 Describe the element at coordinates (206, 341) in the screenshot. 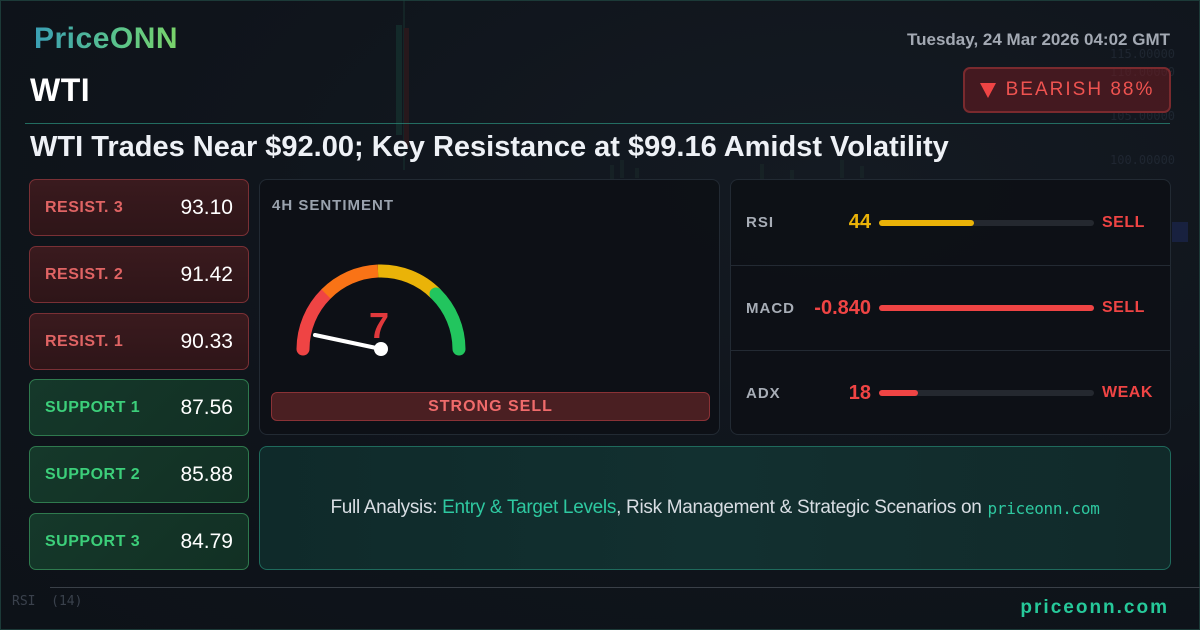

I see `level-value: 90.33` at that location.